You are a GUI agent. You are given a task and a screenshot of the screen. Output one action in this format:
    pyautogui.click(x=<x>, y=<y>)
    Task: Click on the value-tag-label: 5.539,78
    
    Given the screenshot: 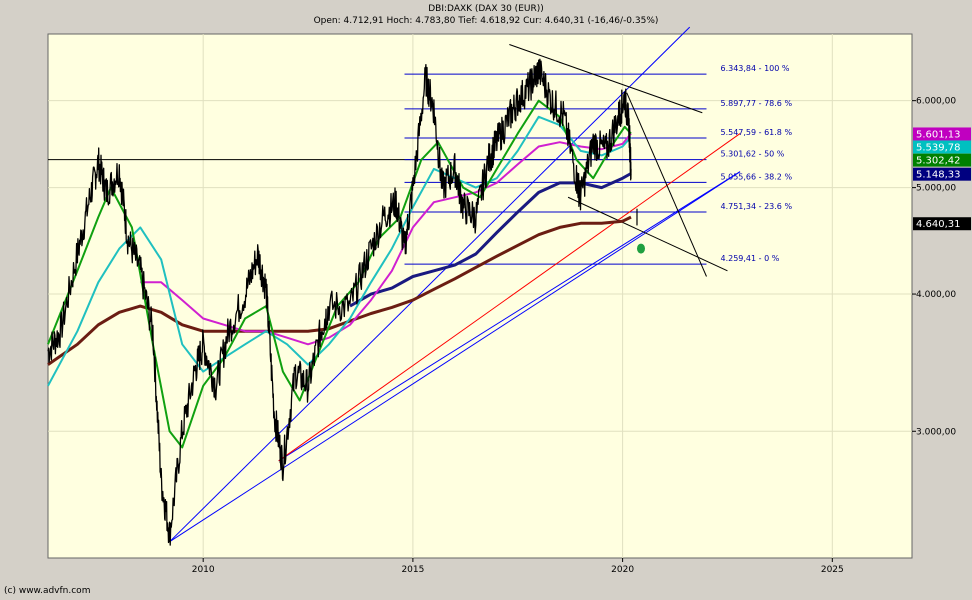 What is the action you would take?
    pyautogui.click(x=938, y=147)
    